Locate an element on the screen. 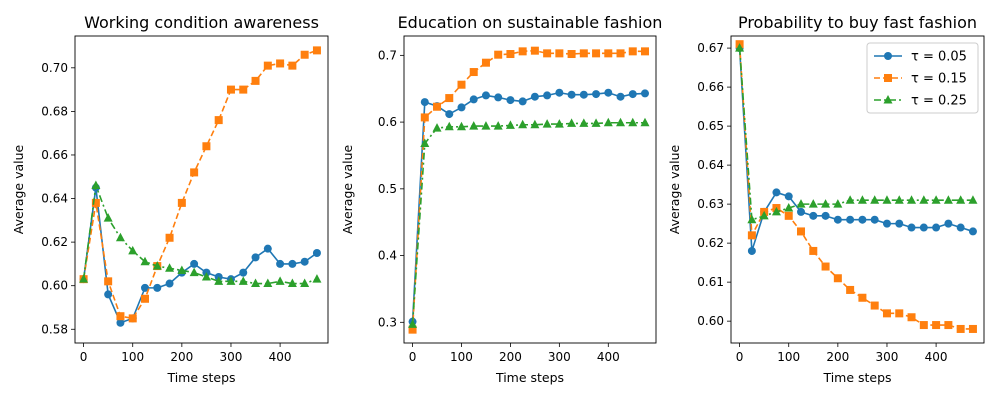 This screenshot has width=1000, height=400. legend-marker is located at coordinates (888, 56).